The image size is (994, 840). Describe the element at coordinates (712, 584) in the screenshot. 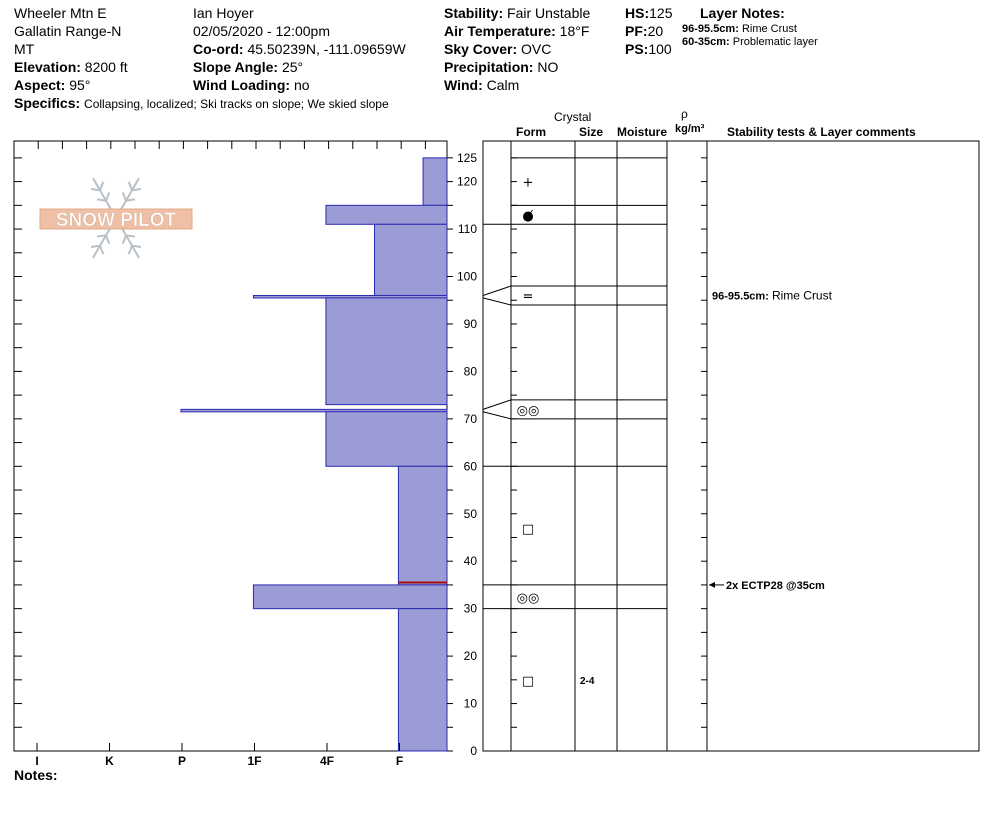

I see `stability-test-arrowhead` at that location.